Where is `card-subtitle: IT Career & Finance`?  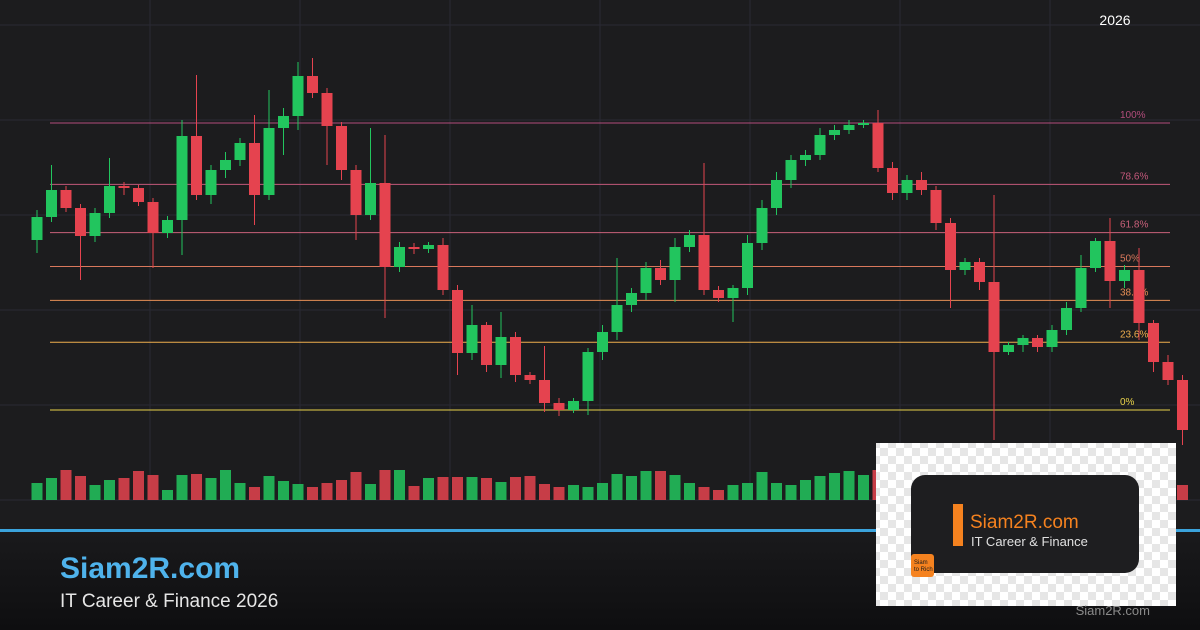
card-subtitle: IT Career & Finance is located at coordinates (1029, 541).